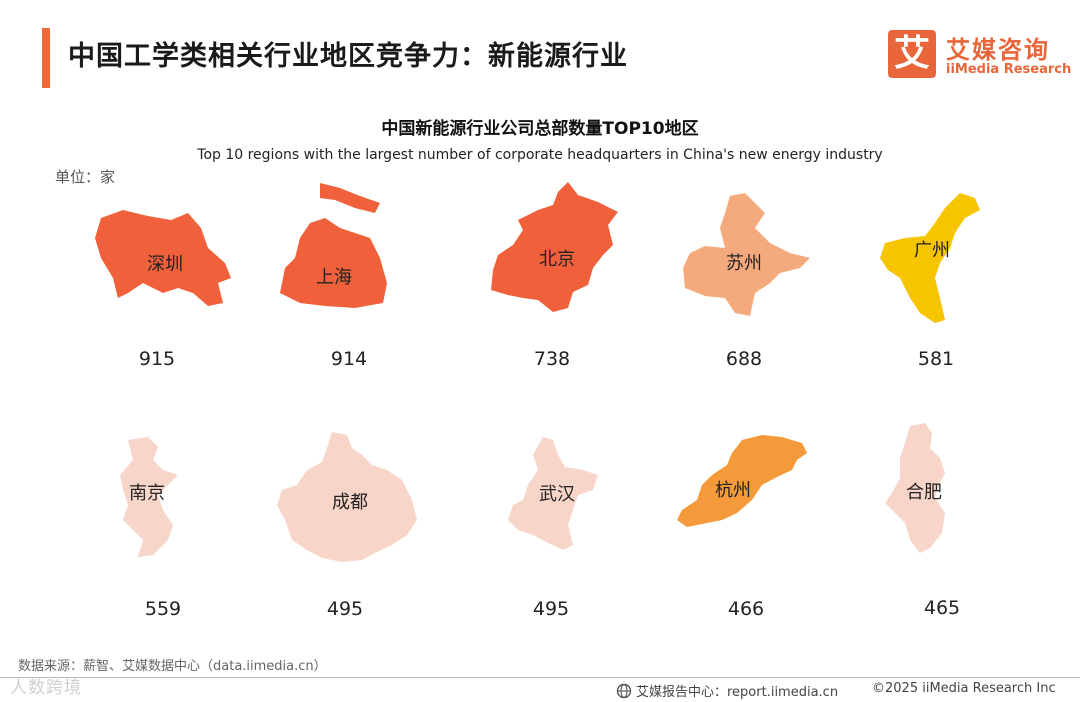 This screenshot has width=1080, height=702. What do you see at coordinates (932, 250) in the screenshot?
I see `region-label: 广州` at bounding box center [932, 250].